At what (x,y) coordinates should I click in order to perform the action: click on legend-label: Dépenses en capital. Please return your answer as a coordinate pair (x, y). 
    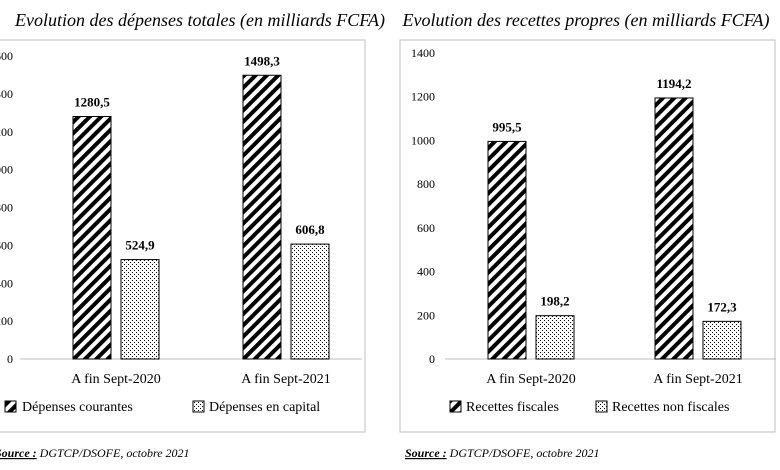
    Looking at the image, I should click on (264, 407).